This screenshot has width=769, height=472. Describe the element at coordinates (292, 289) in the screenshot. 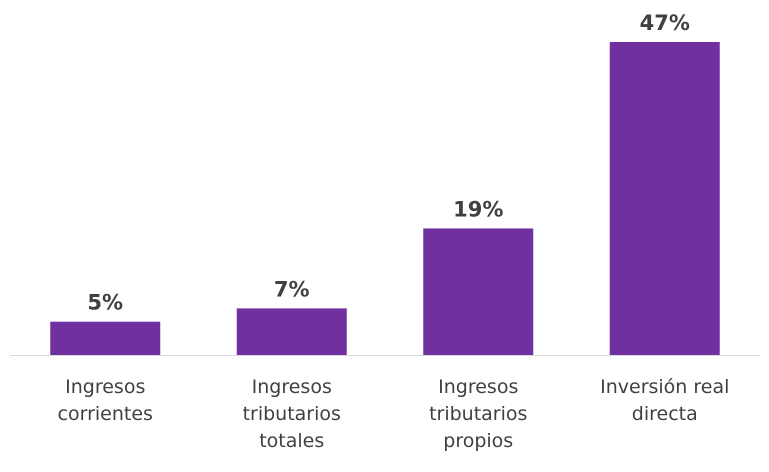

I see `value-label: 7%` at that location.